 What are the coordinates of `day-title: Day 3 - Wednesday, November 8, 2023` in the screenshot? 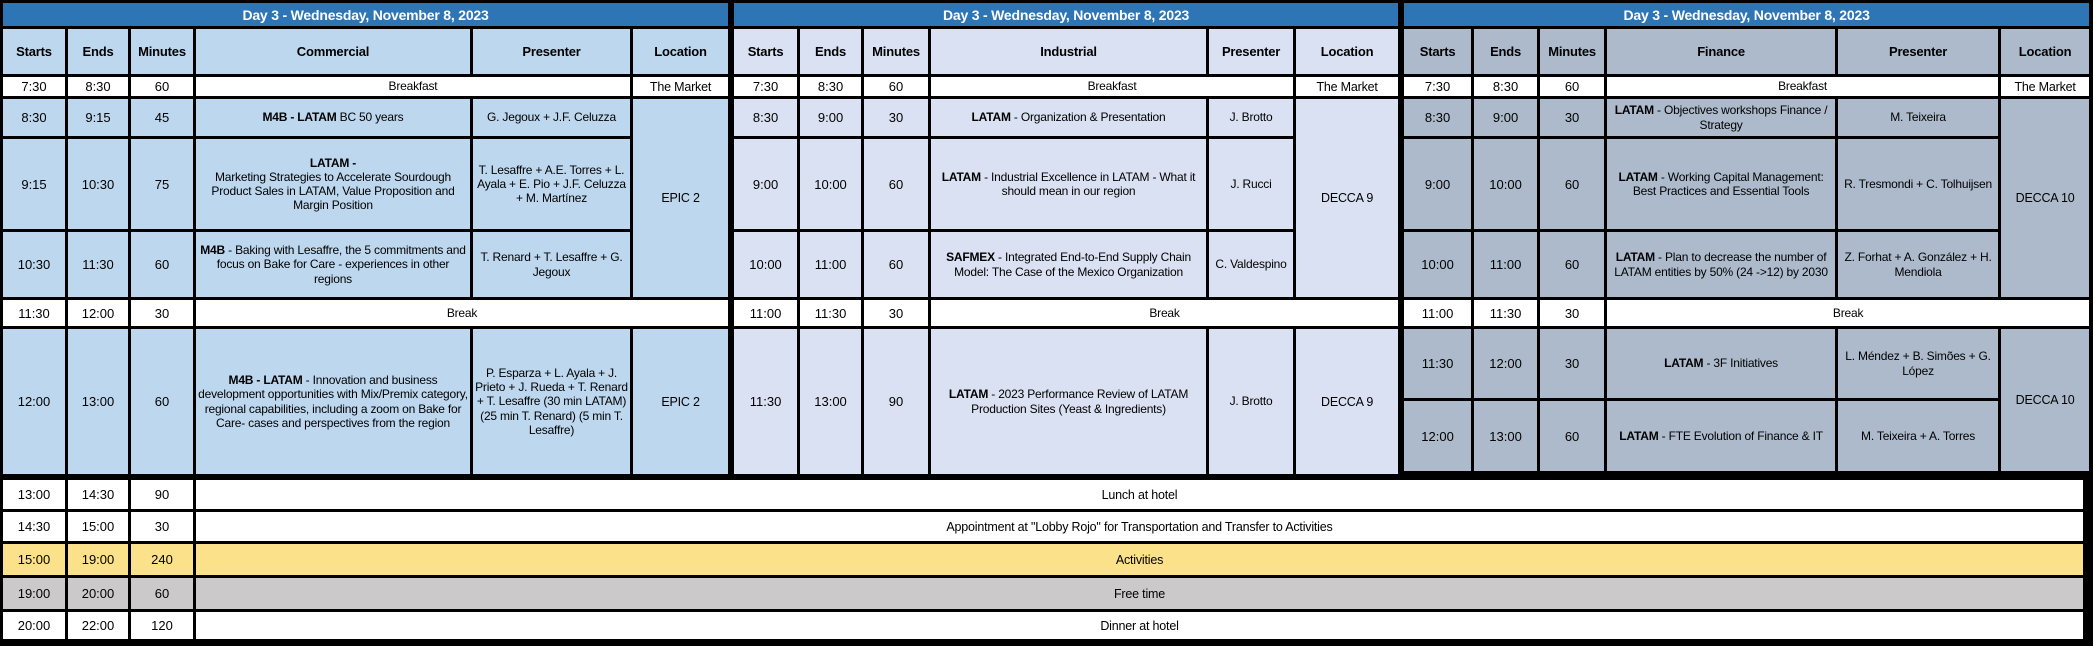 It's located at (1066, 14).